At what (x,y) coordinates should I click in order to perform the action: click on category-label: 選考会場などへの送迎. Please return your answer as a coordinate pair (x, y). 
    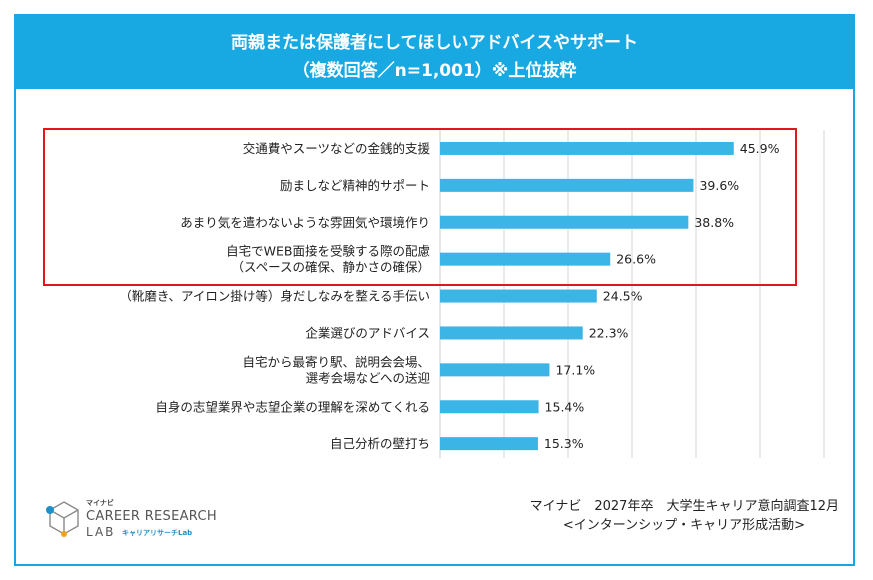
    Looking at the image, I should click on (368, 377).